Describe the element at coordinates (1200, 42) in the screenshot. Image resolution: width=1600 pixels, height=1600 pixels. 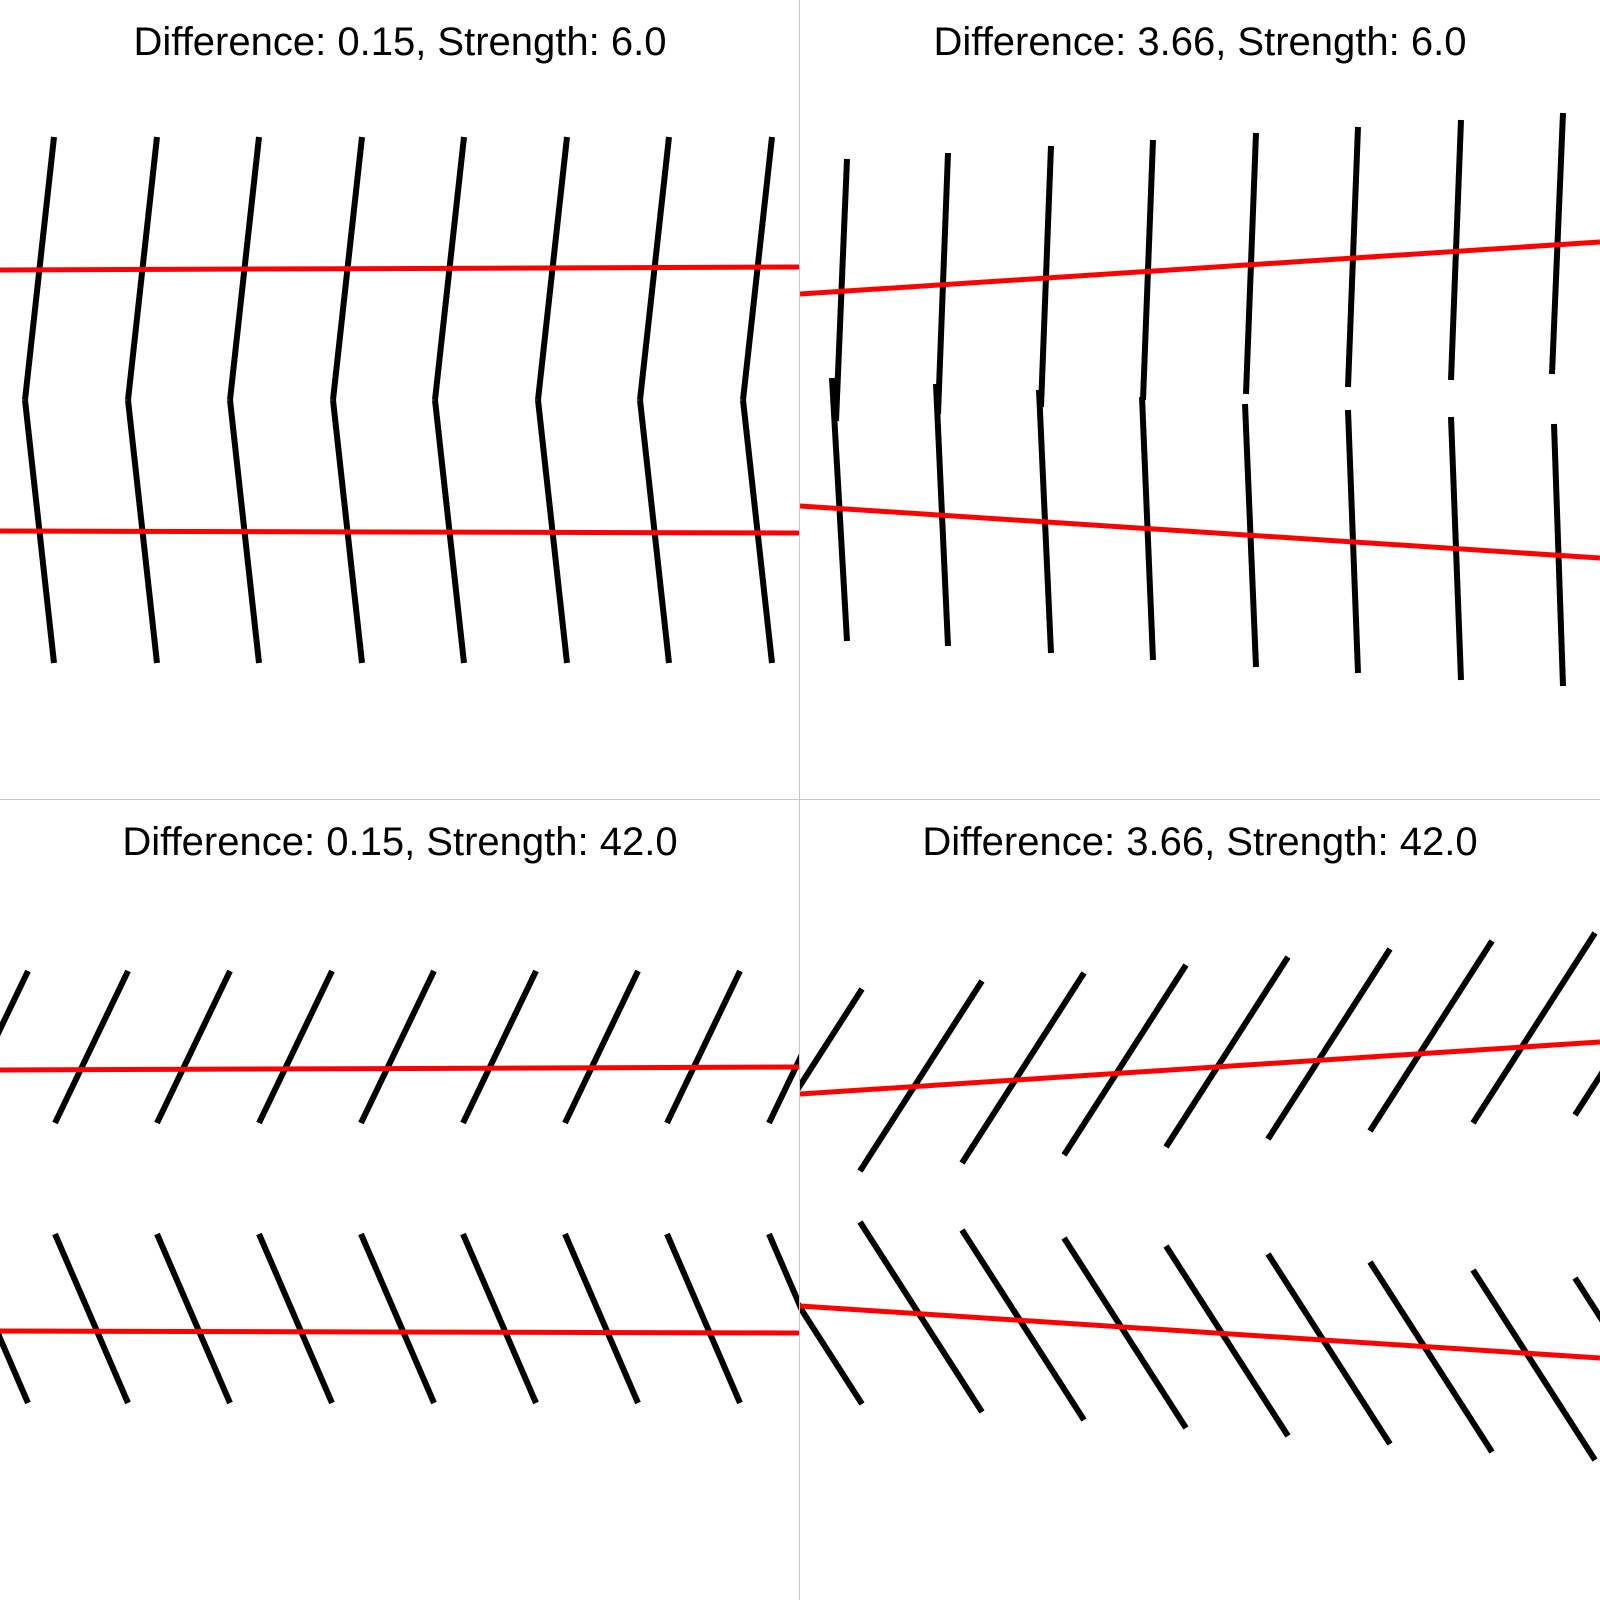
I see `panel-title: Difference: 3.66, Strength: 6.0` at that location.